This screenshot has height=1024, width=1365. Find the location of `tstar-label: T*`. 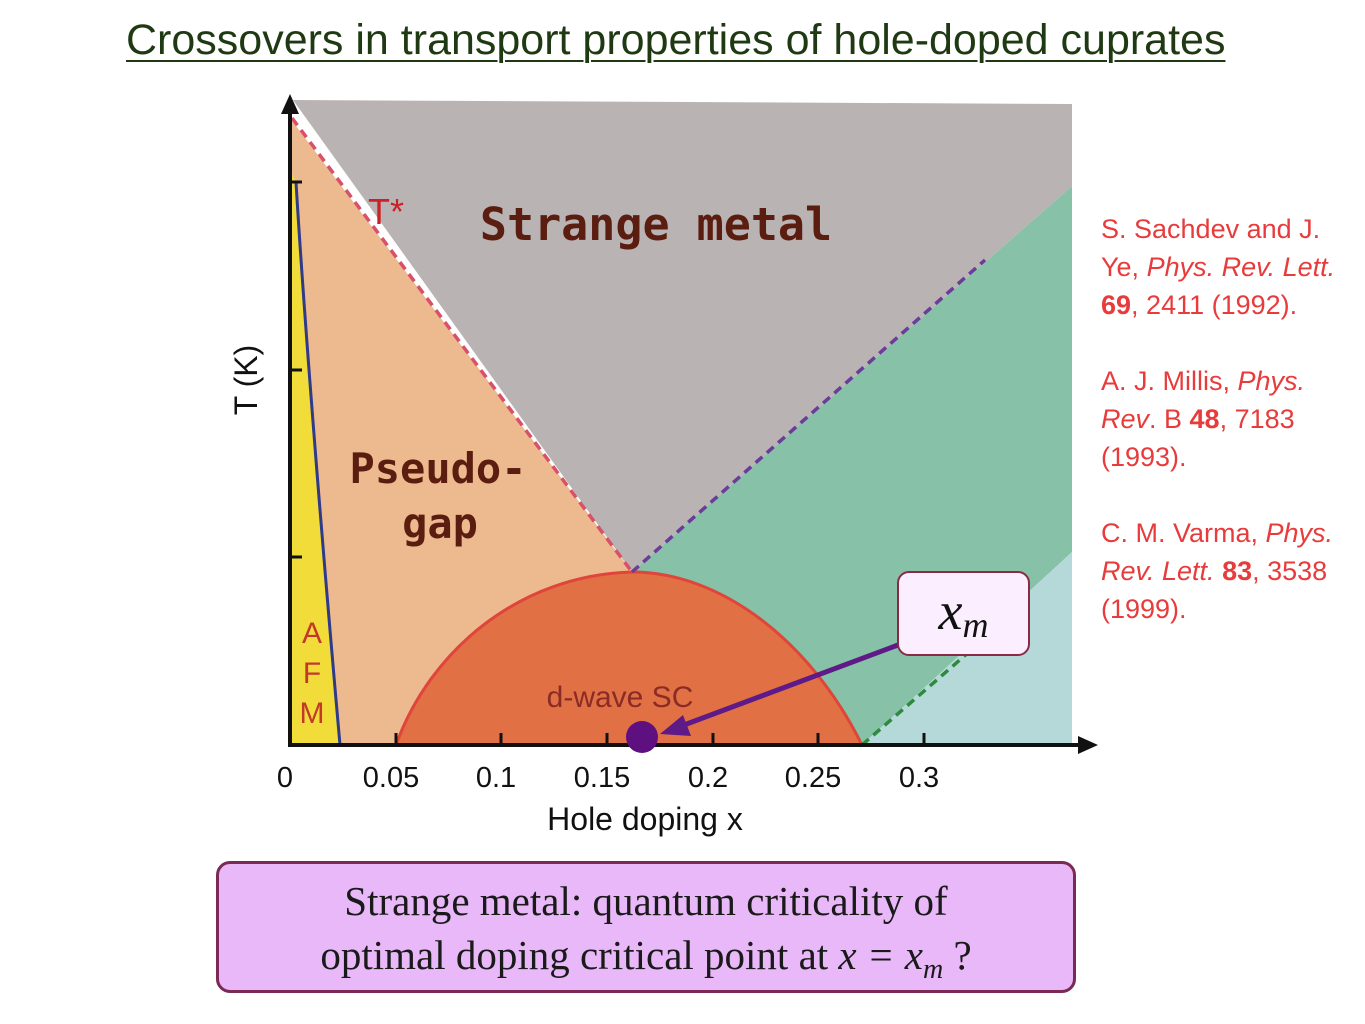

tstar-label: T* is located at coordinates (386, 211).